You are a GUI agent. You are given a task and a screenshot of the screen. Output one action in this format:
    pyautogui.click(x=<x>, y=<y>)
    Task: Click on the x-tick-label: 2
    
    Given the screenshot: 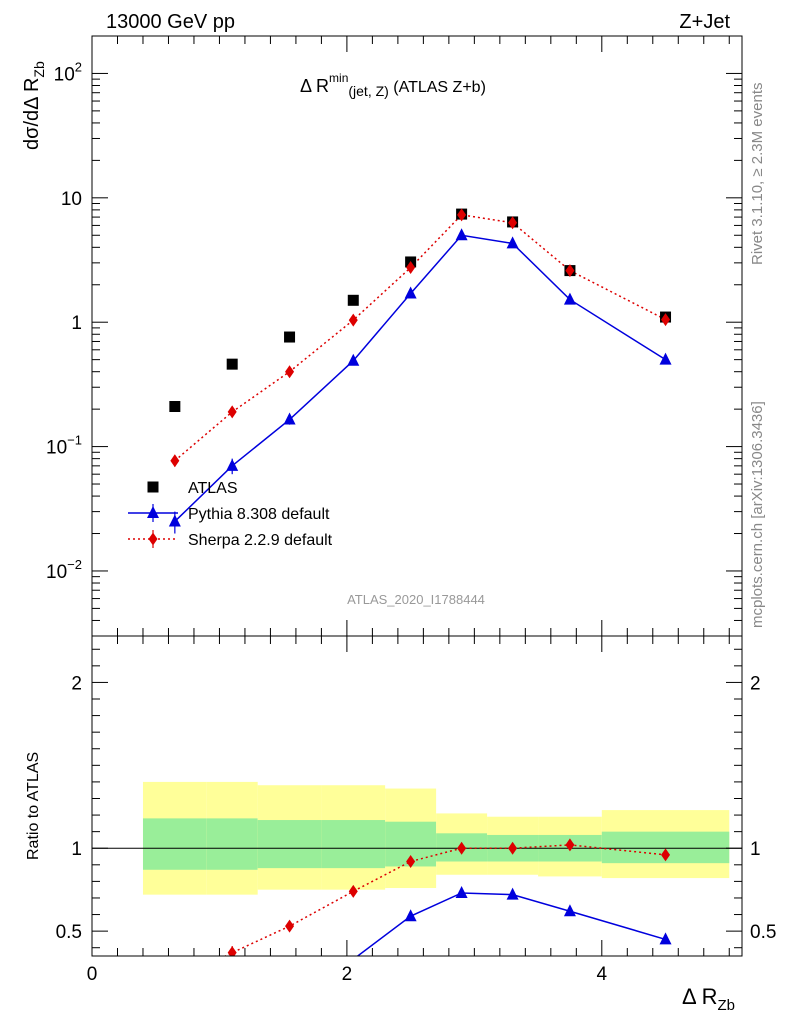 What is the action you would take?
    pyautogui.click(x=347, y=974)
    